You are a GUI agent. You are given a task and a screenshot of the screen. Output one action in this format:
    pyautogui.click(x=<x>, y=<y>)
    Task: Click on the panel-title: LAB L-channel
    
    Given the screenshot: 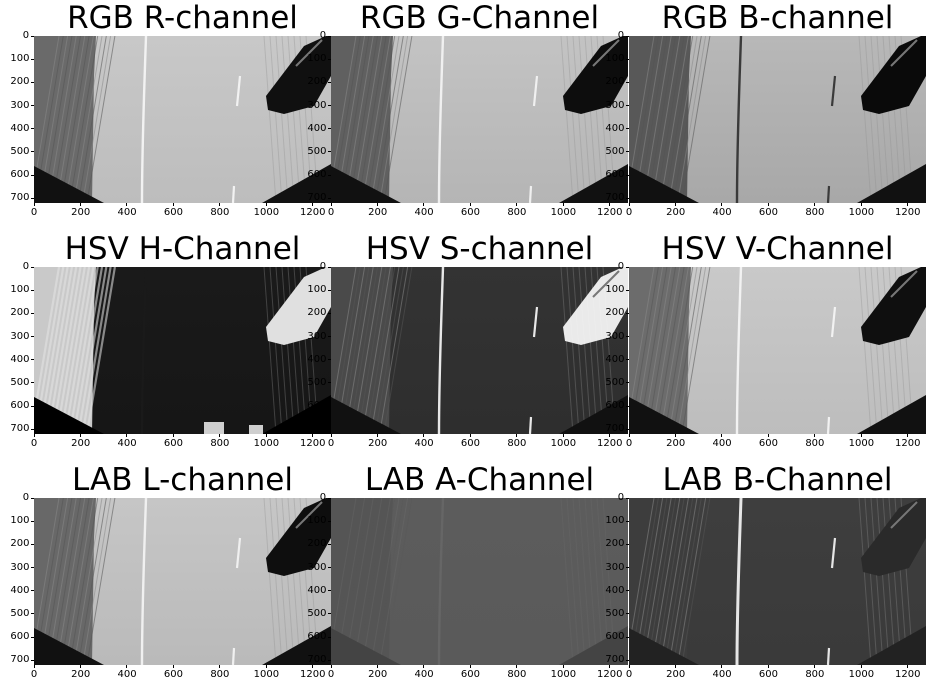 What is the action you would take?
    pyautogui.click(x=182, y=480)
    